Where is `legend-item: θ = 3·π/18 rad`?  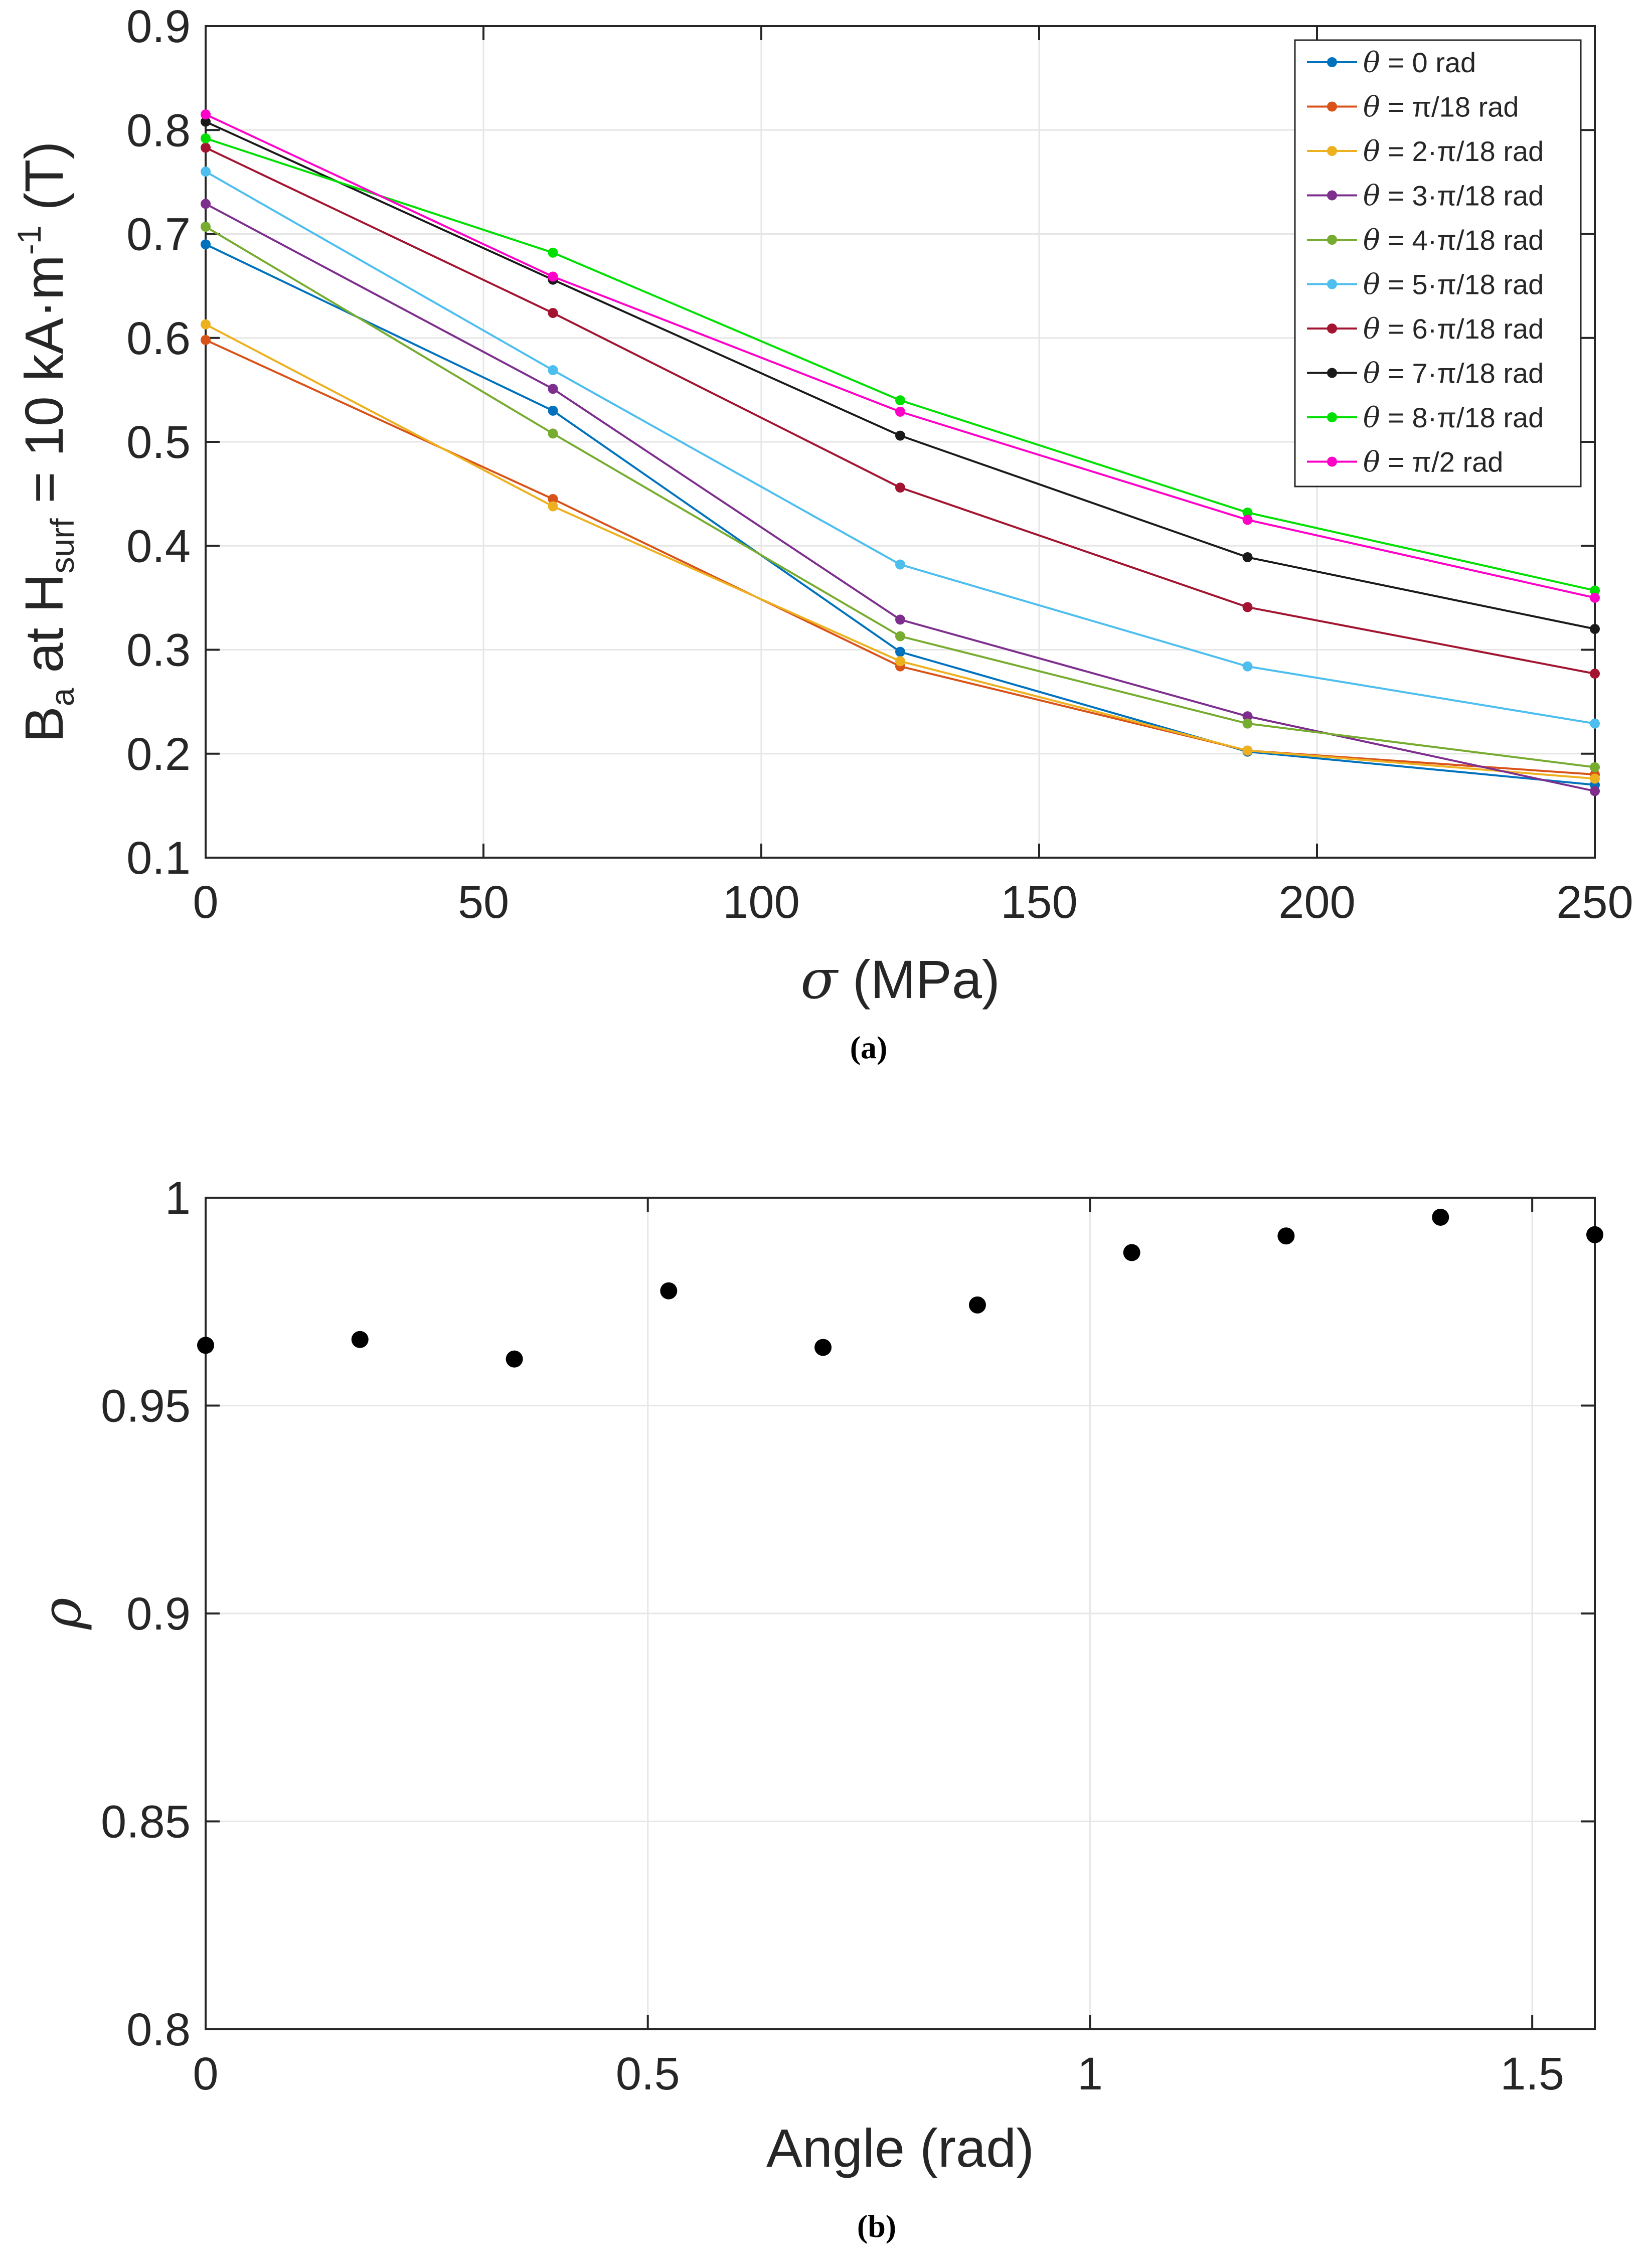 legend-item: θ = 3·π/18 rad is located at coordinates (1425, 196).